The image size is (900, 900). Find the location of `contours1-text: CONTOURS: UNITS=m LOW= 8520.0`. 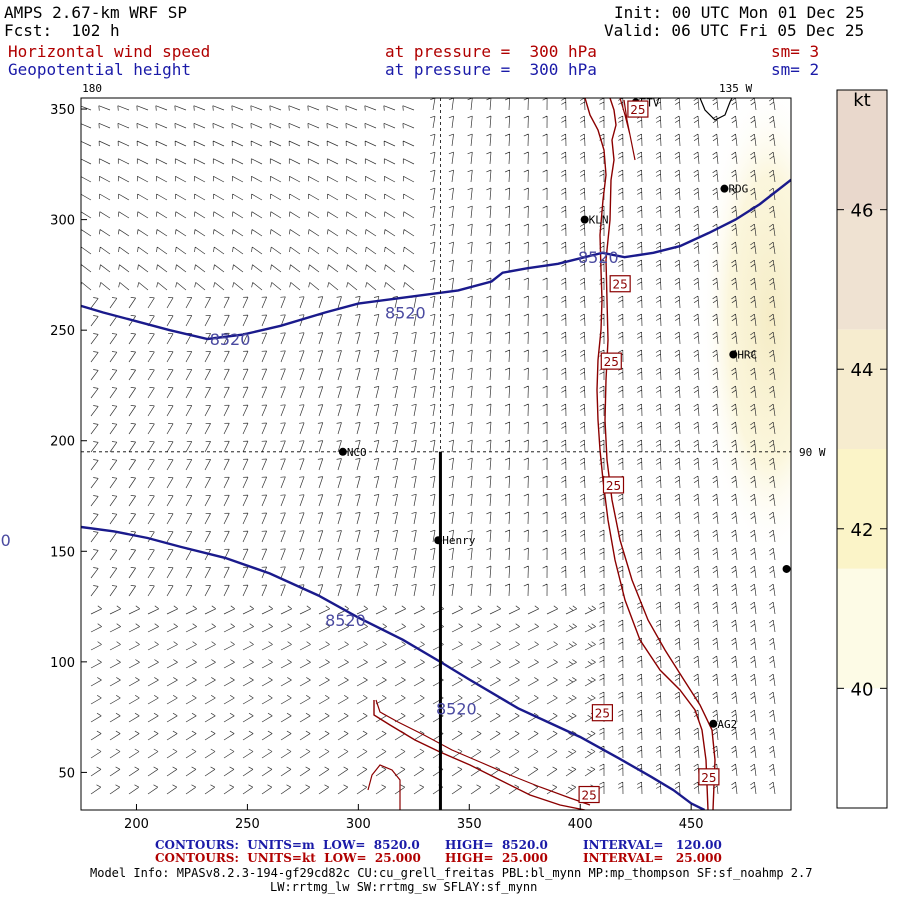

contours1-text: CONTOURS: UNITS=m LOW= 8520.0 is located at coordinates (287, 845).